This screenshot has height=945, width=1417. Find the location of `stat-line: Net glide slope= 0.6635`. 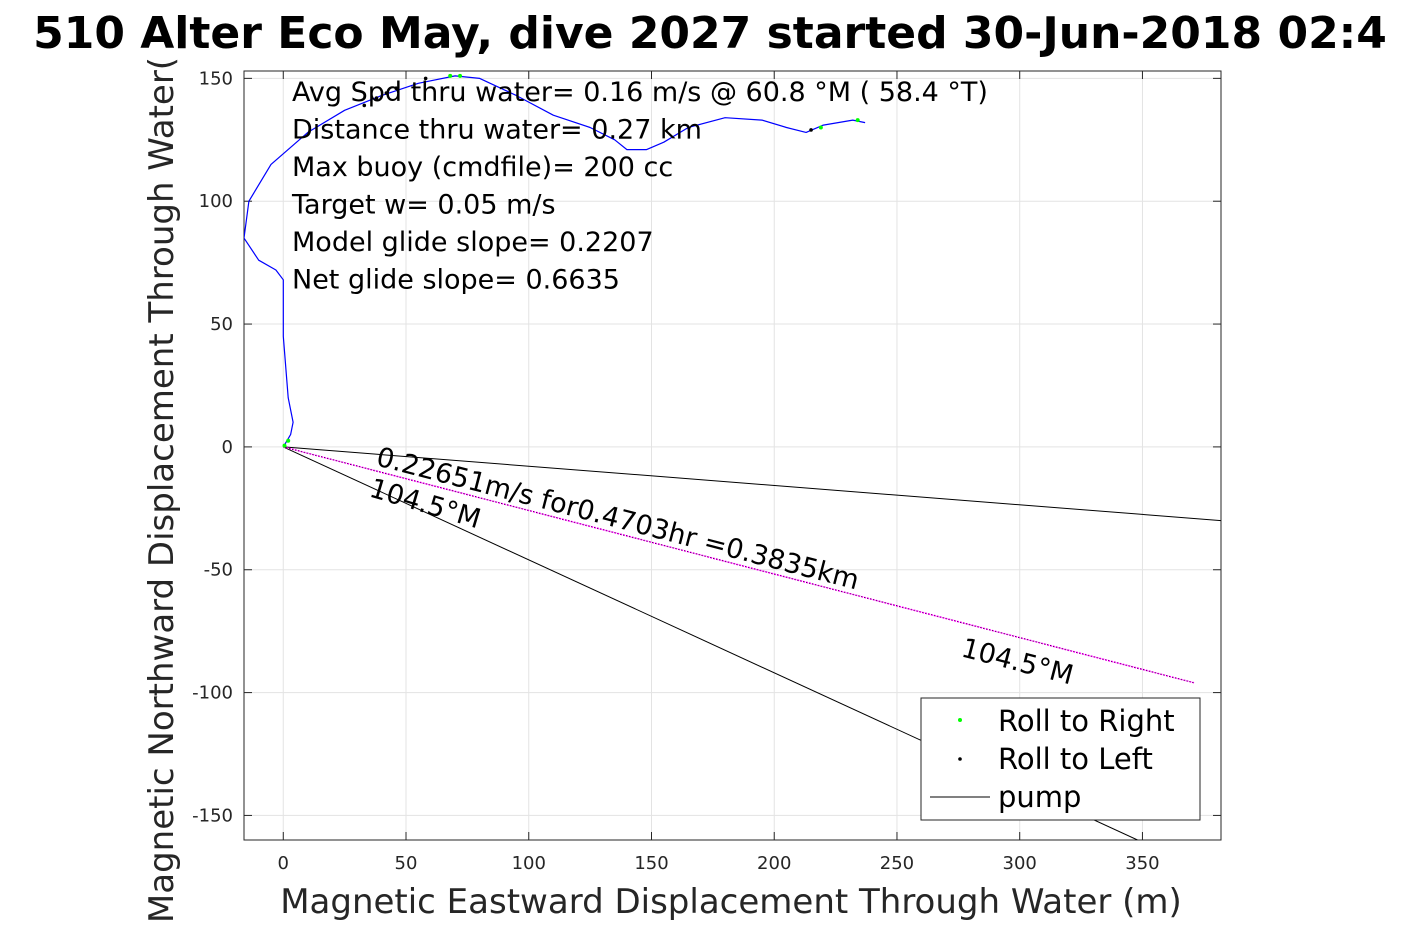

stat-line: Net glide slope= 0.6635 is located at coordinates (456, 280).